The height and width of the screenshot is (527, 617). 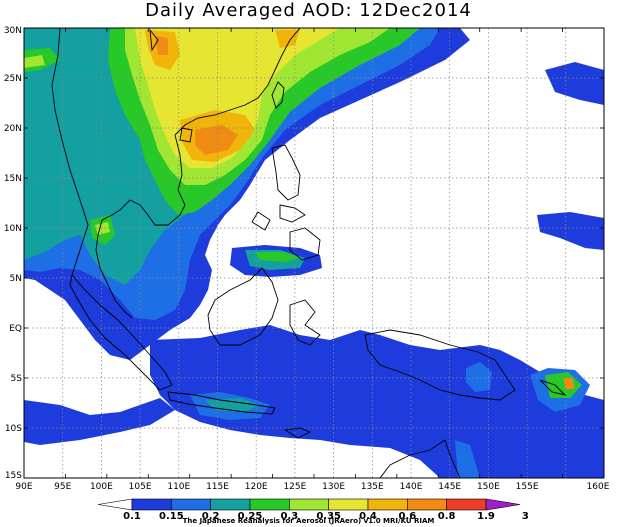 What do you see at coordinates (553, 387) in the screenshot?
I see `coastline-solomon` at bounding box center [553, 387].